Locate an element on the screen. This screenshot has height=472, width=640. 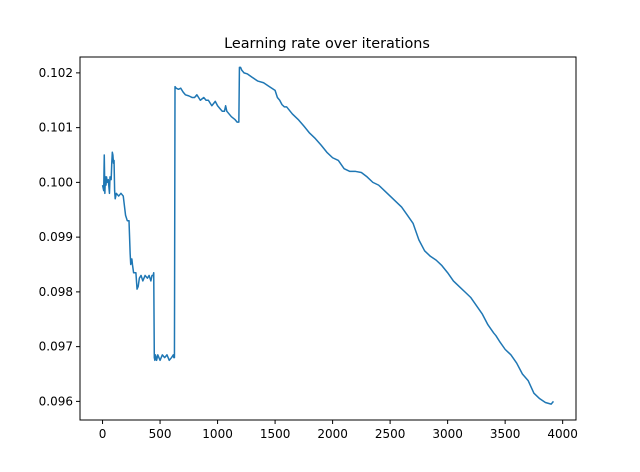
y-tick-label: 0.101 is located at coordinates (56, 128).